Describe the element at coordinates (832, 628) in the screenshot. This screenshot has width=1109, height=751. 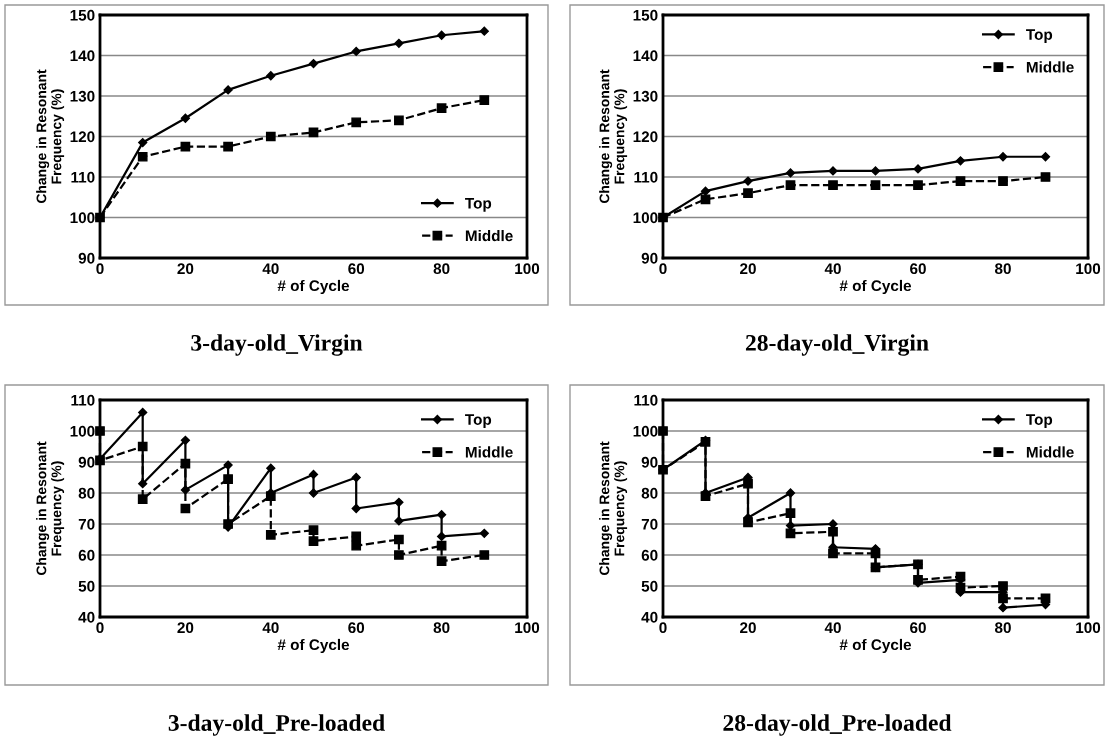
I see `x-tick-label: 40` at that location.